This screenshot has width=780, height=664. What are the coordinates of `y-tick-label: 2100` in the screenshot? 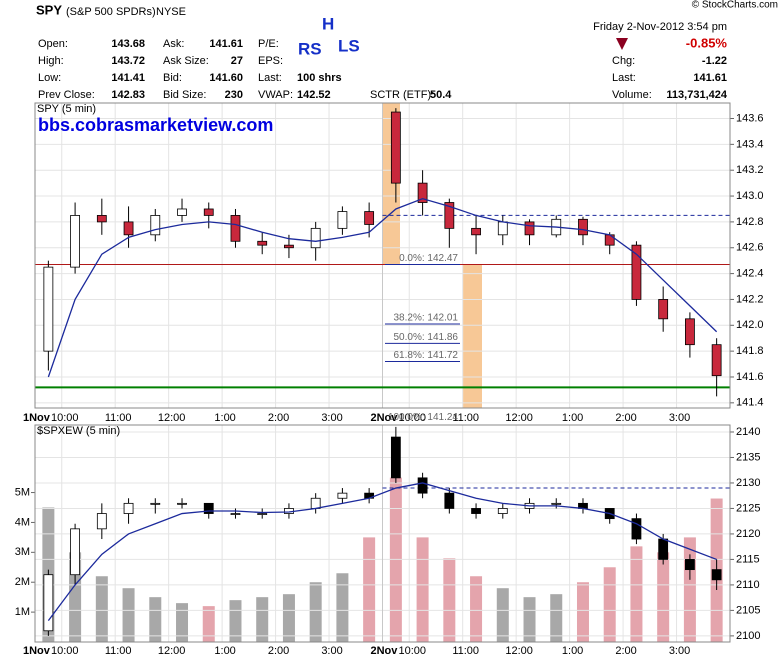 It's located at (748, 636).